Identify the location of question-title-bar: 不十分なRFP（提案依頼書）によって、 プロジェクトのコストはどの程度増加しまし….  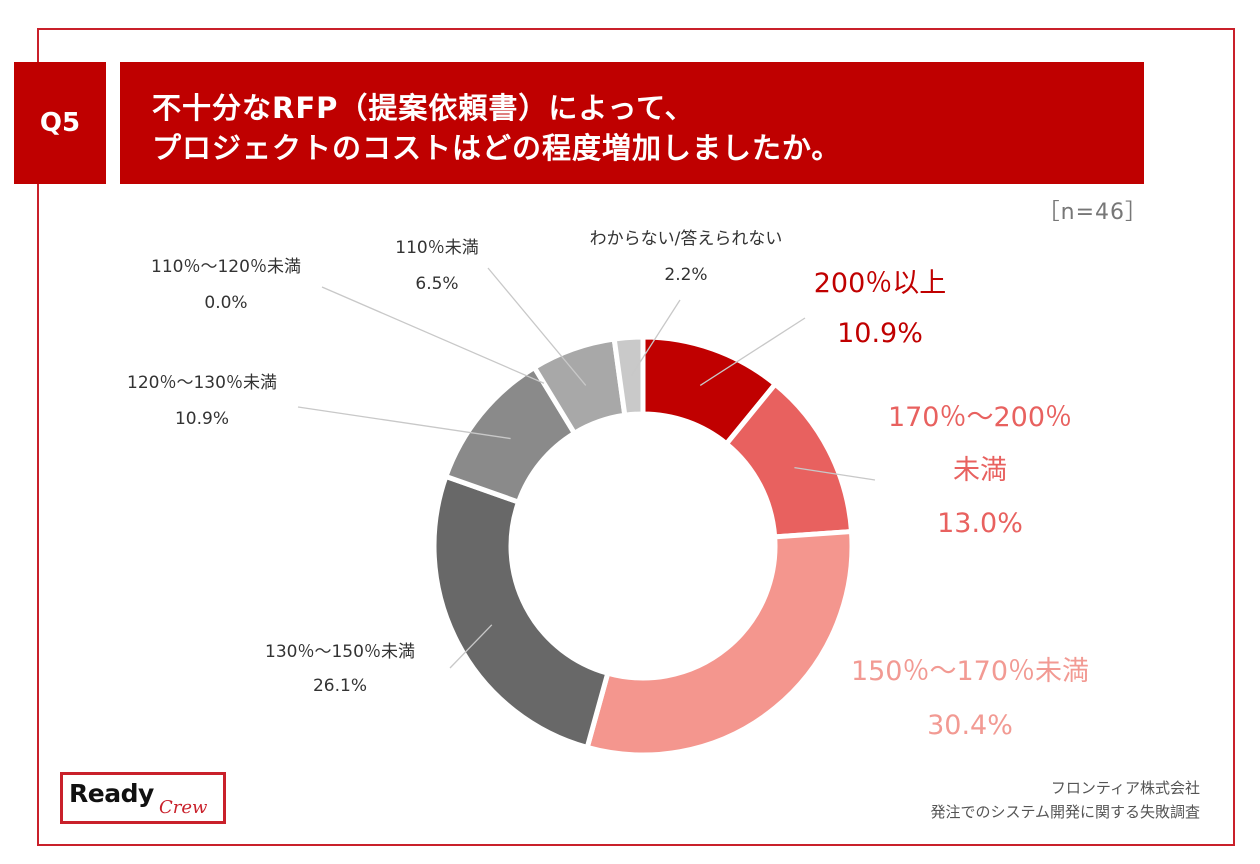
(632, 123).